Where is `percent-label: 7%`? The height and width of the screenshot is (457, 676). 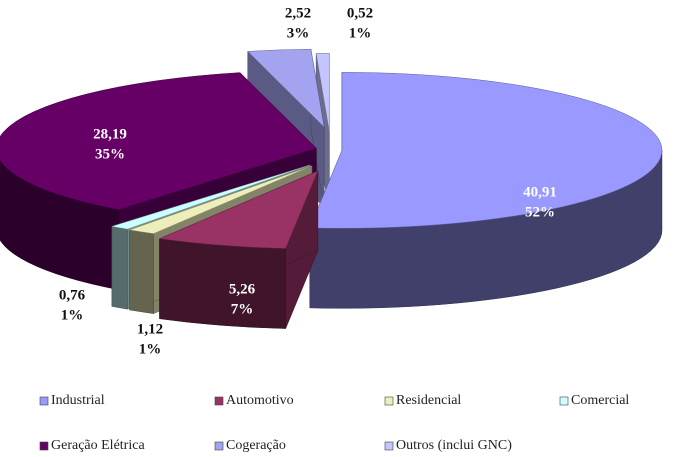 percent-label: 7% is located at coordinates (242, 309).